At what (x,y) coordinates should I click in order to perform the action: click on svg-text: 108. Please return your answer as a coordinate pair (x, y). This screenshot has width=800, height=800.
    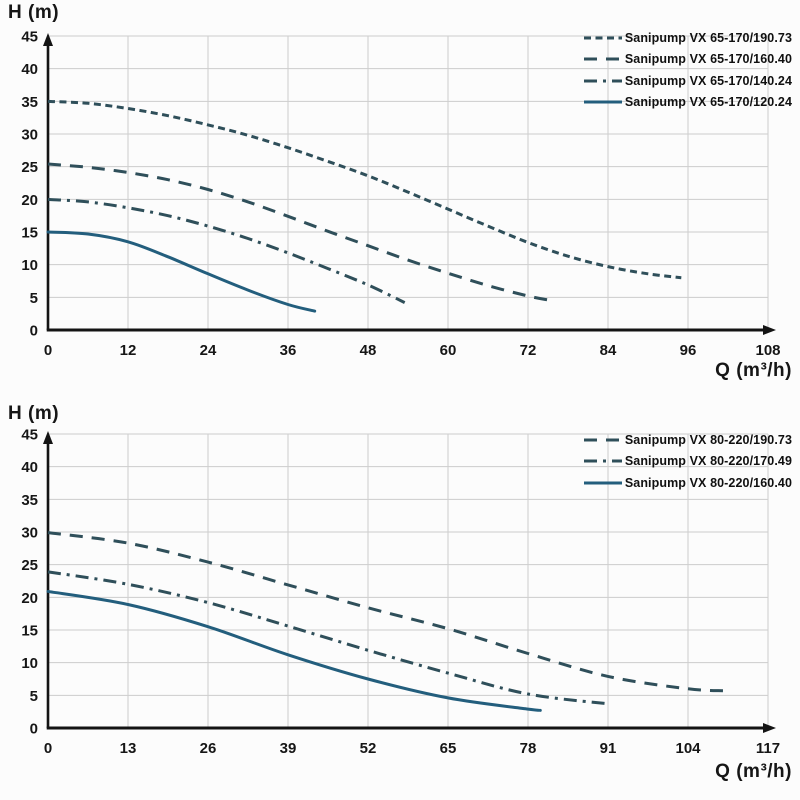
    Looking at the image, I should click on (767, 350).